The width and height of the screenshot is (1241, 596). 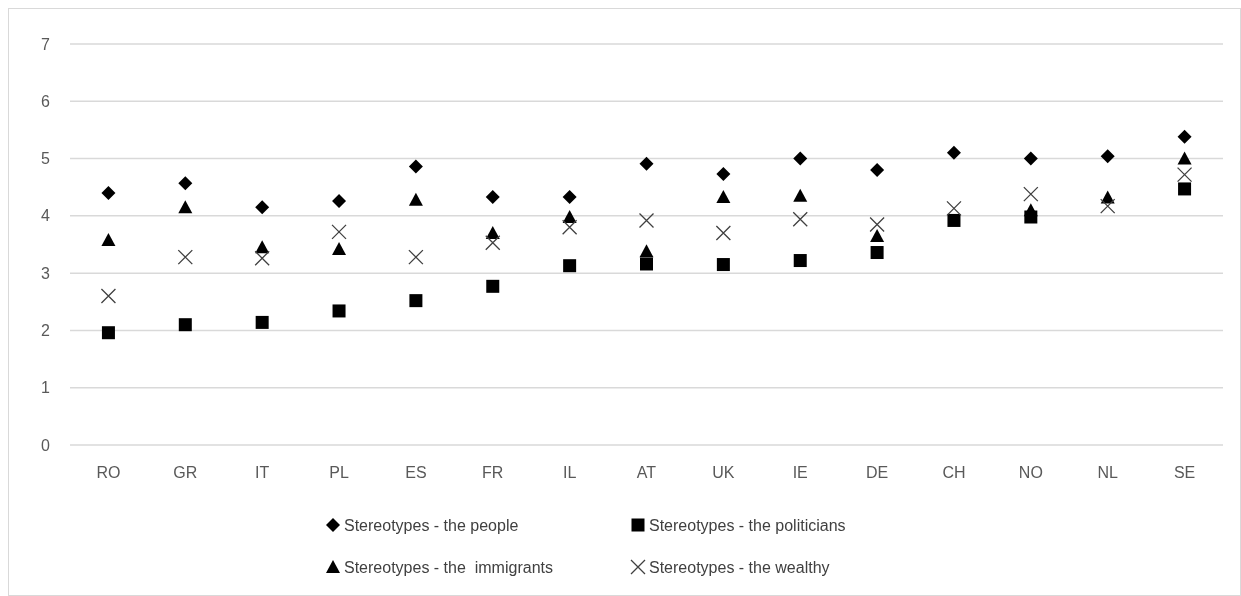 I want to click on x-tick-label: NO, so click(x=1030, y=472).